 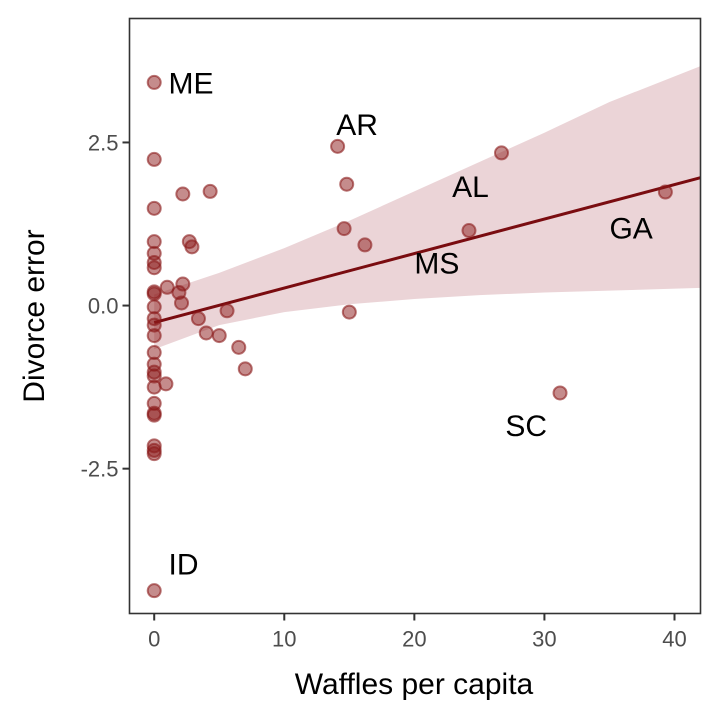 I want to click on x-tick-label: 30, so click(x=544, y=639).